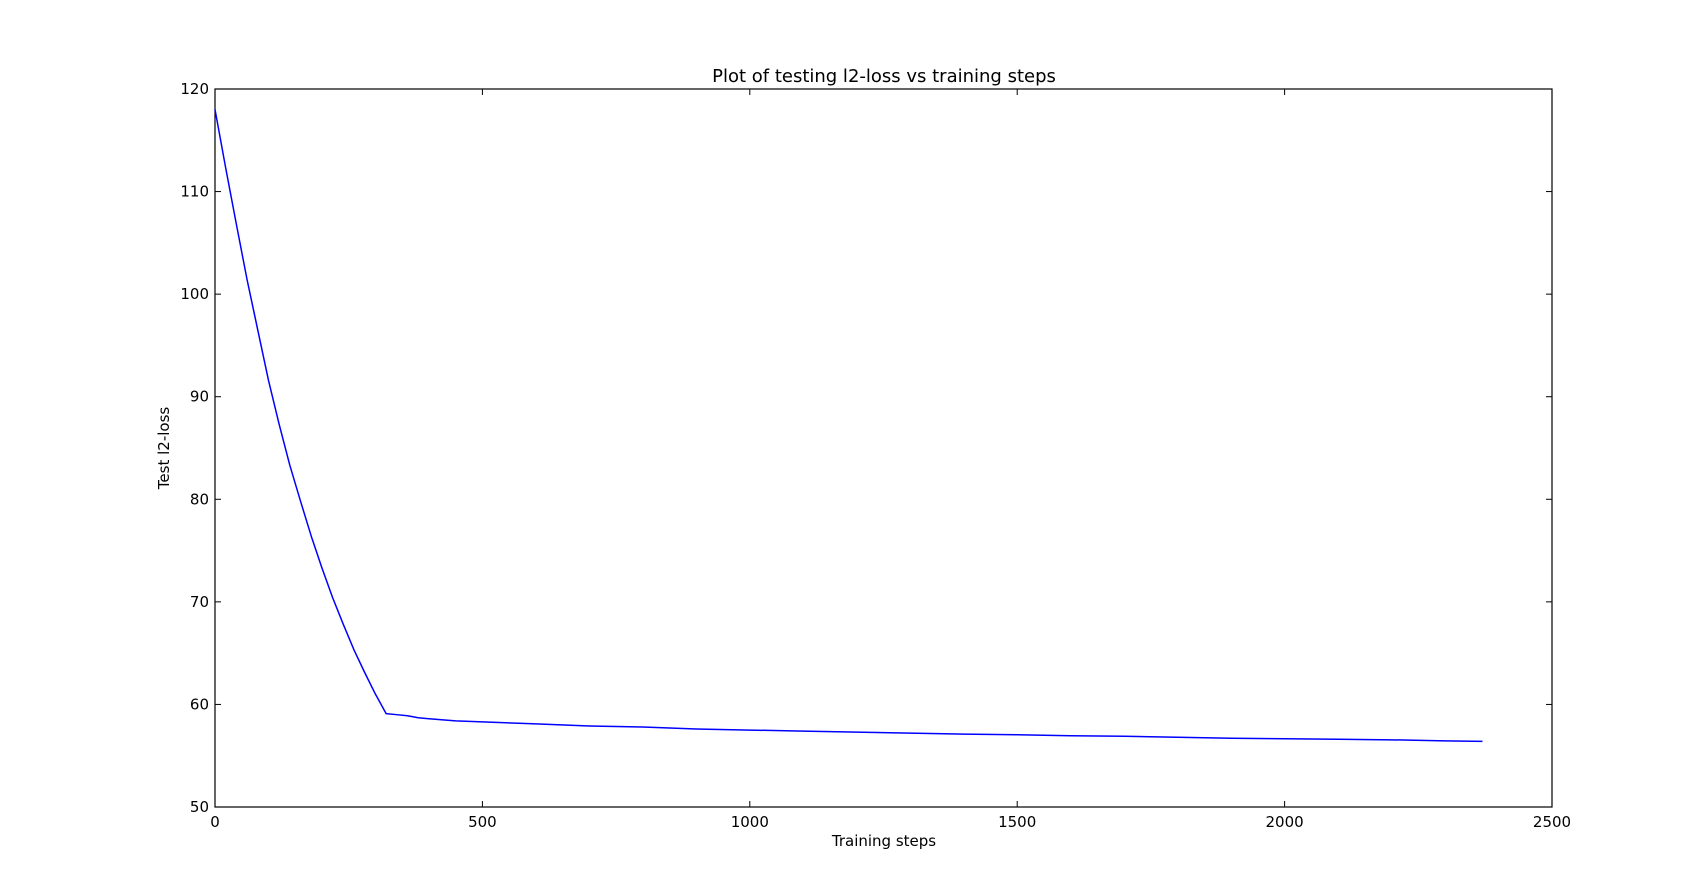 The width and height of the screenshot is (1707, 891). I want to click on y-tick-label: 110, so click(194, 192).